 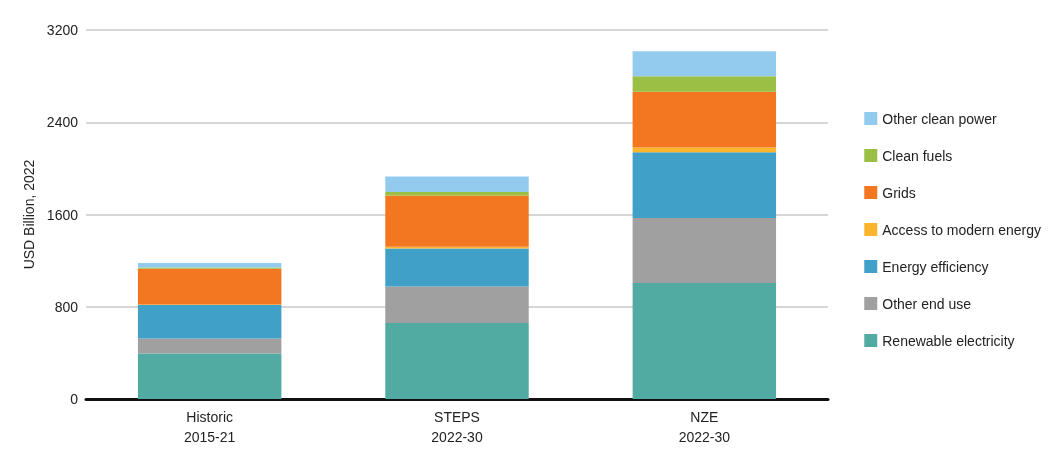 What do you see at coordinates (62, 122) in the screenshot?
I see `y-tick-label: 2400` at bounding box center [62, 122].